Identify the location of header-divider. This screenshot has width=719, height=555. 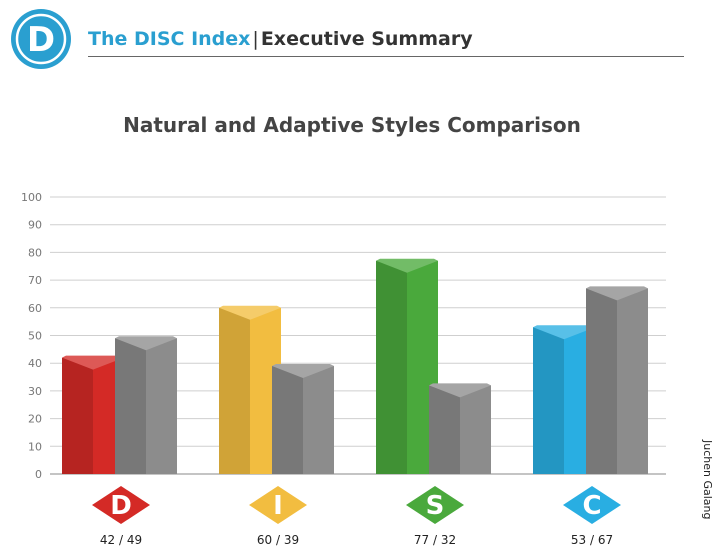
(386, 56).